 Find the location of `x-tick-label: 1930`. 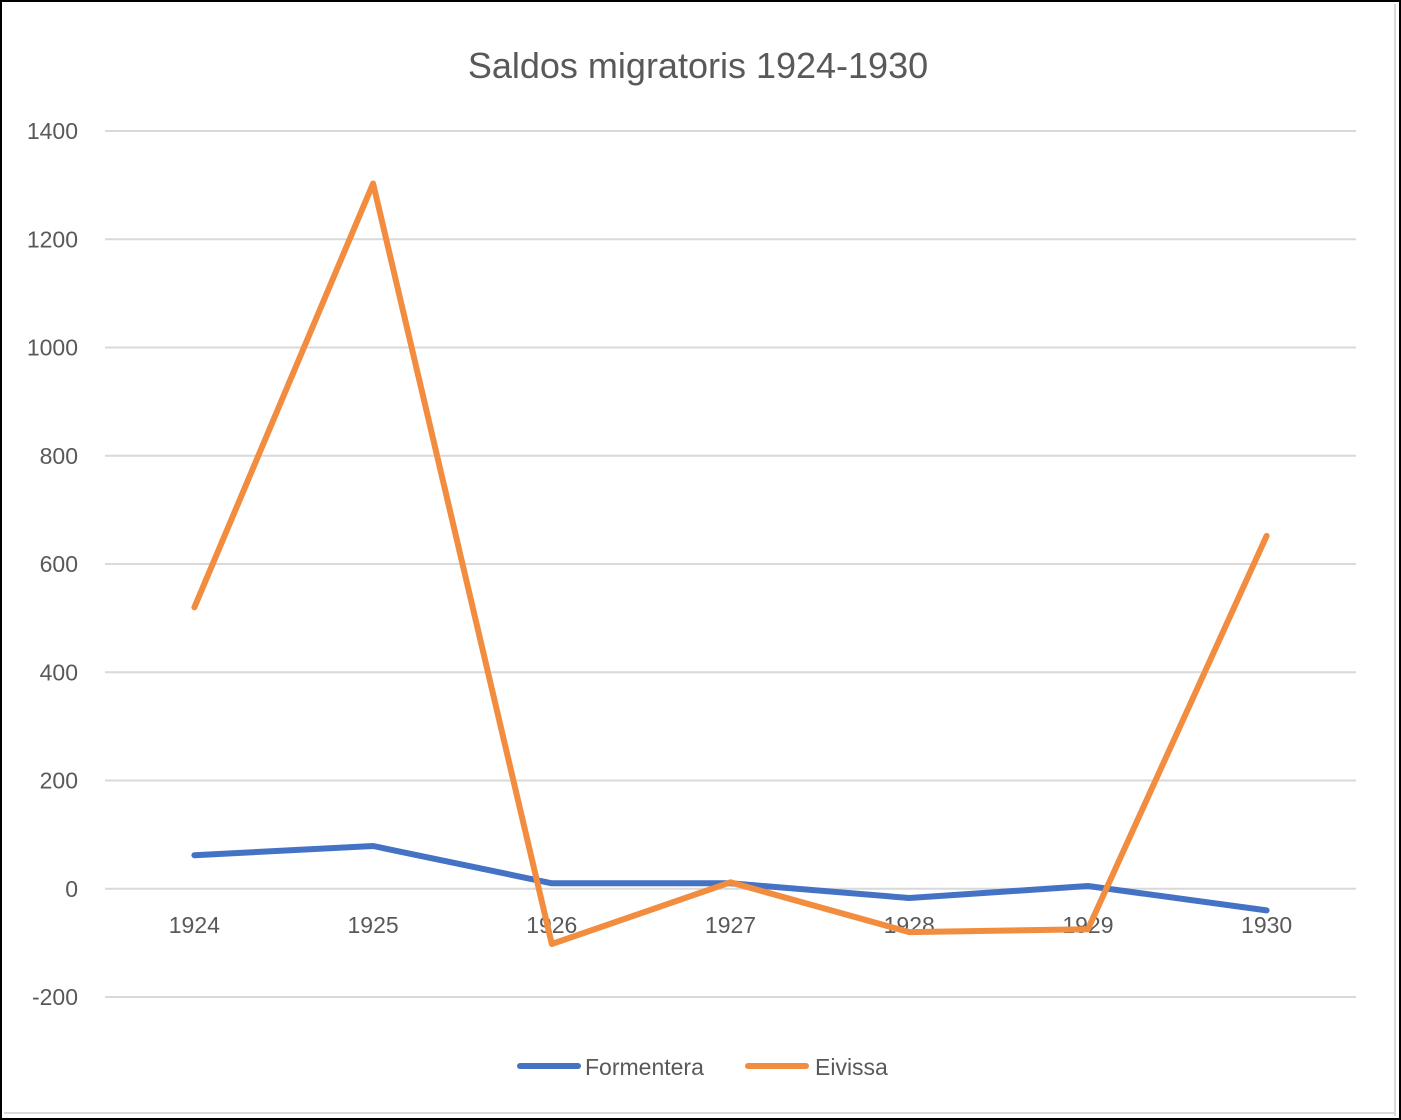

x-tick-label: 1930 is located at coordinates (1266, 925).